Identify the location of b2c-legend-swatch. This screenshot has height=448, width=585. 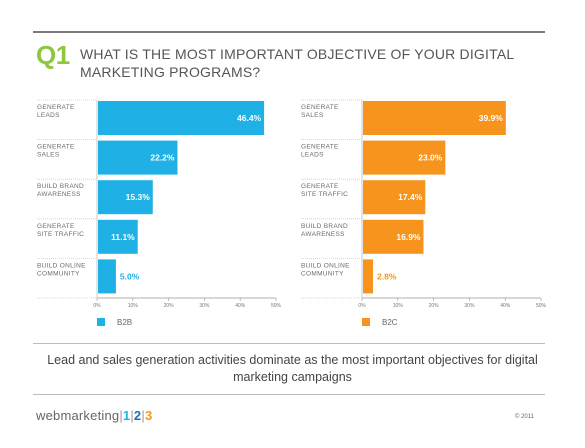
(366, 322).